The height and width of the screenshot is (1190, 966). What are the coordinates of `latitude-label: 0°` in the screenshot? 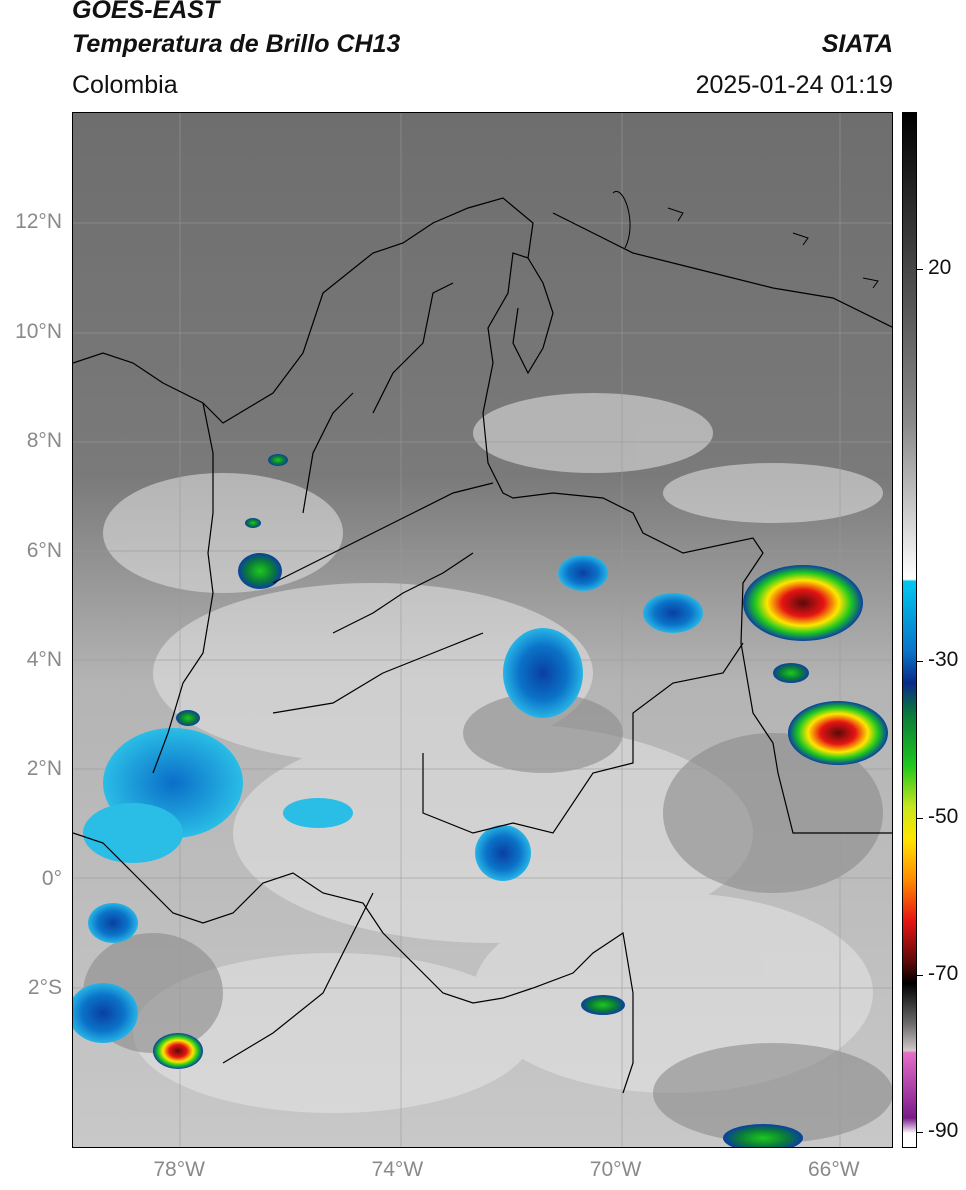 It's located at (51, 878).